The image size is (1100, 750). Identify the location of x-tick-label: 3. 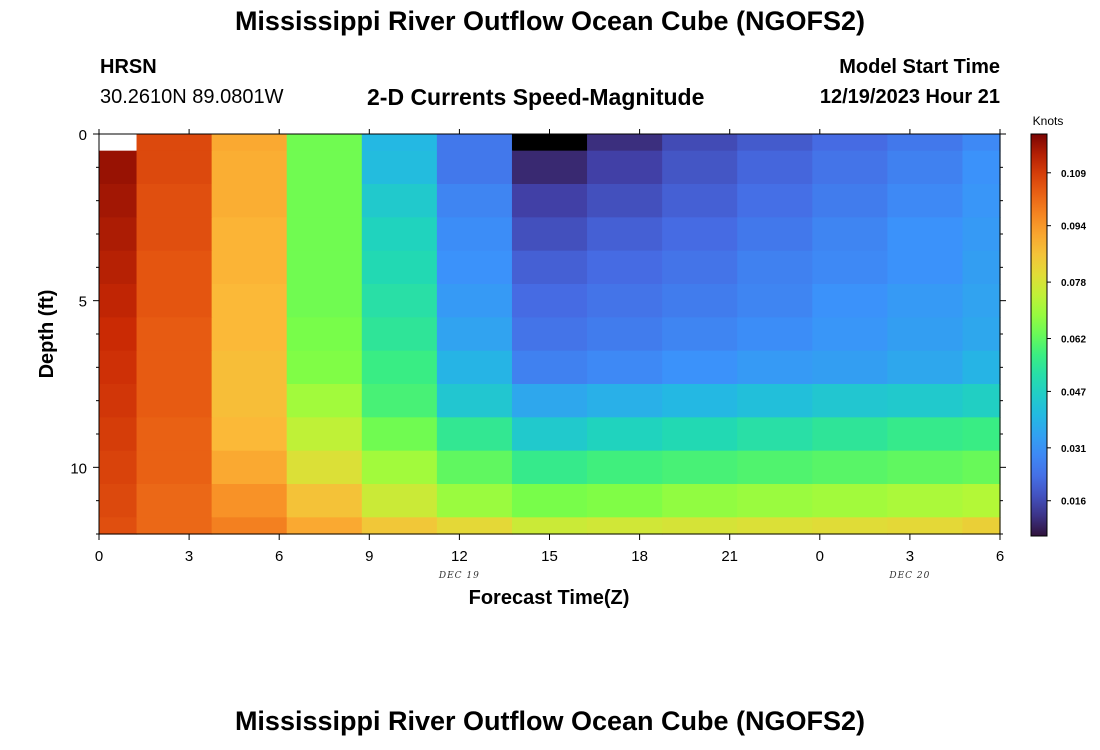
(910, 556).